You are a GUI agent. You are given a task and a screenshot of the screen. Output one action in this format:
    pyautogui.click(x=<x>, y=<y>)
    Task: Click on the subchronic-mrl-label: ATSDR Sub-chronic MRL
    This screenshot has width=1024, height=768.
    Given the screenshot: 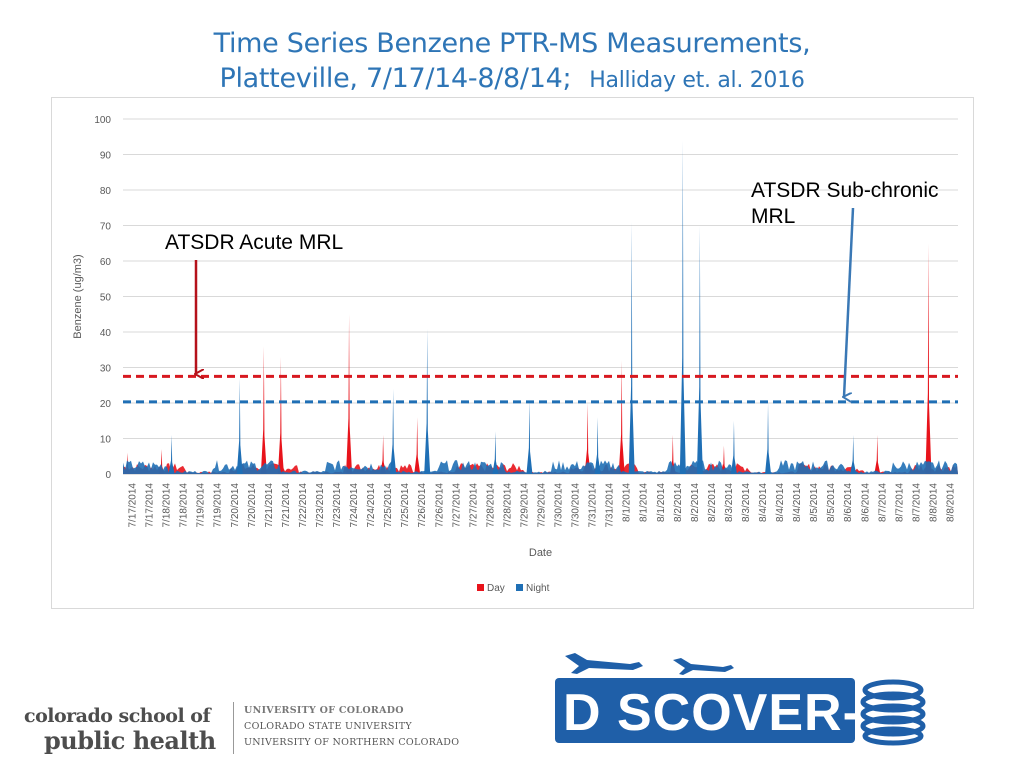 What is the action you would take?
    pyautogui.click(x=871, y=204)
    